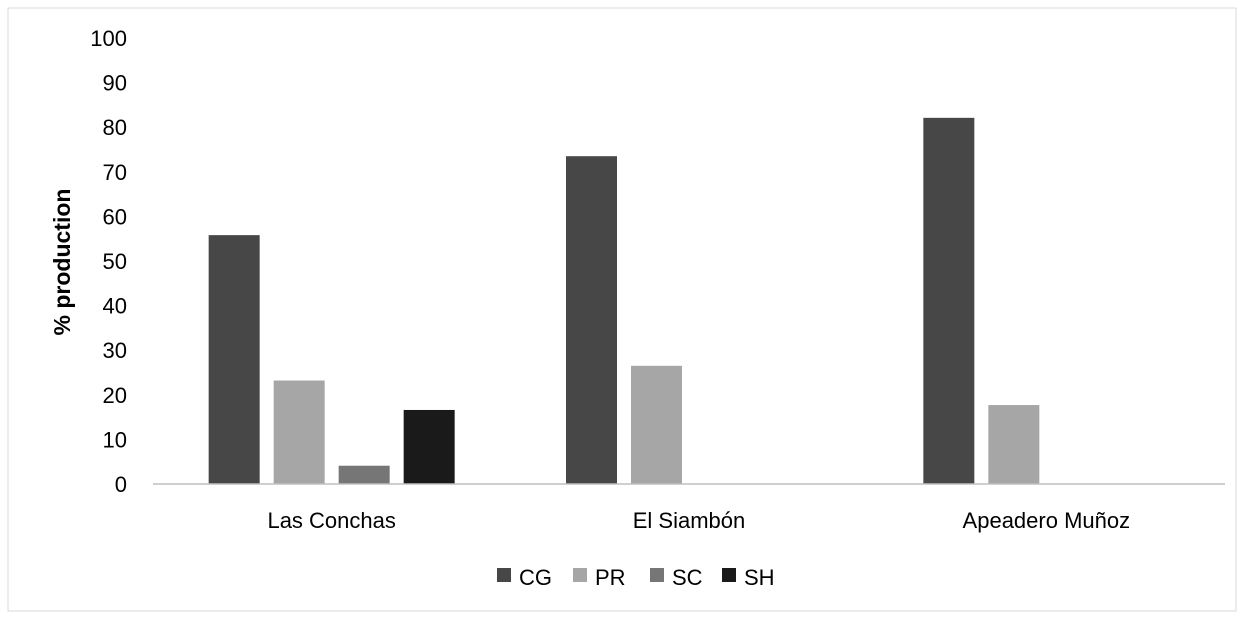 This screenshot has height=619, width=1244. Describe the element at coordinates (115, 261) in the screenshot. I see `y-tick-label: 50` at that location.